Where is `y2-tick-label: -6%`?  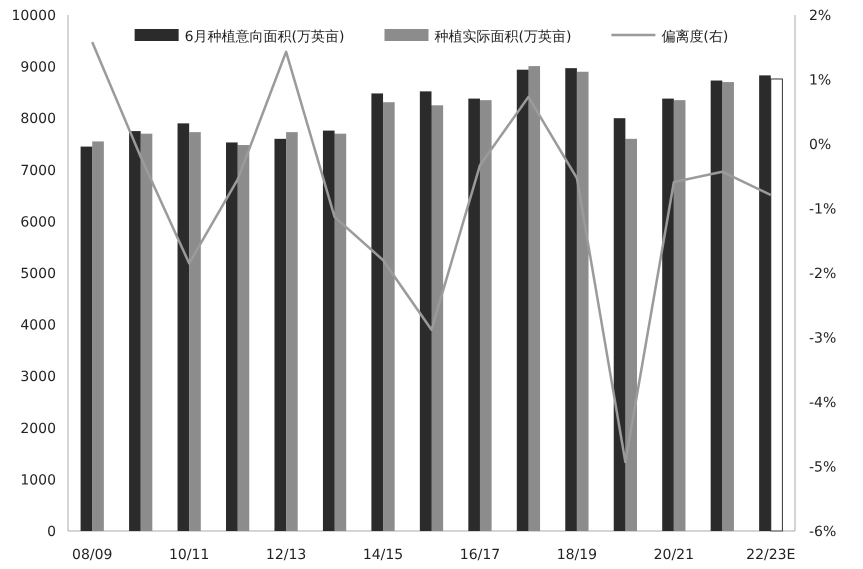 y2-tick-label: -6% is located at coordinates (822, 532).